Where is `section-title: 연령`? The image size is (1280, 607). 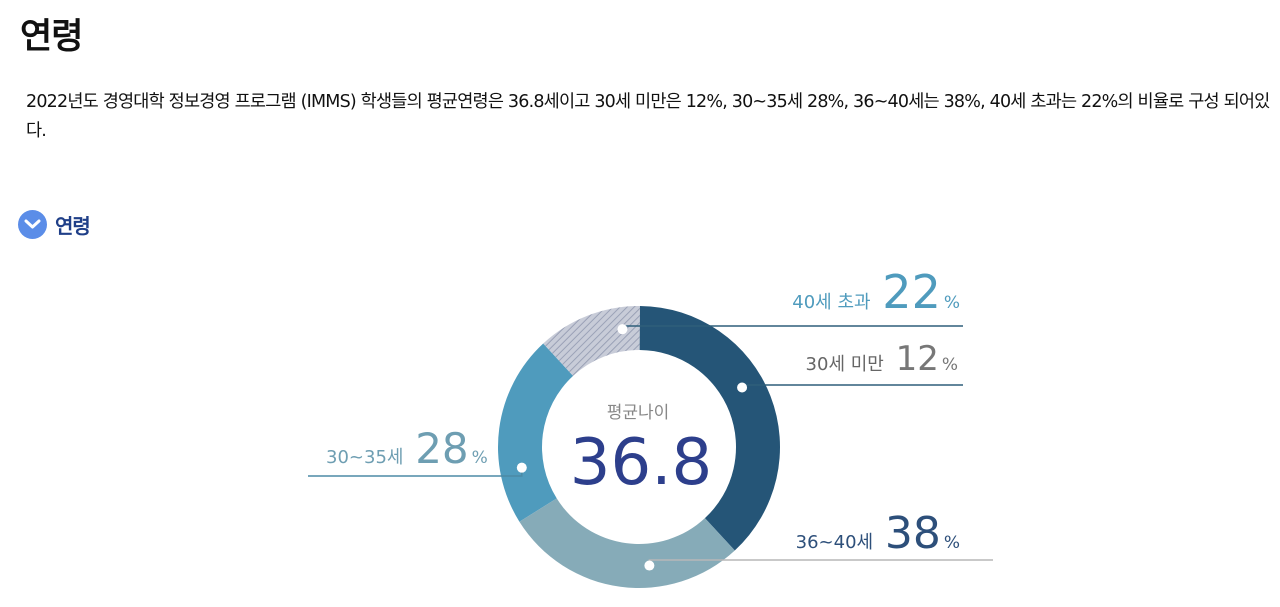 section-title: 연령 is located at coordinates (73, 225).